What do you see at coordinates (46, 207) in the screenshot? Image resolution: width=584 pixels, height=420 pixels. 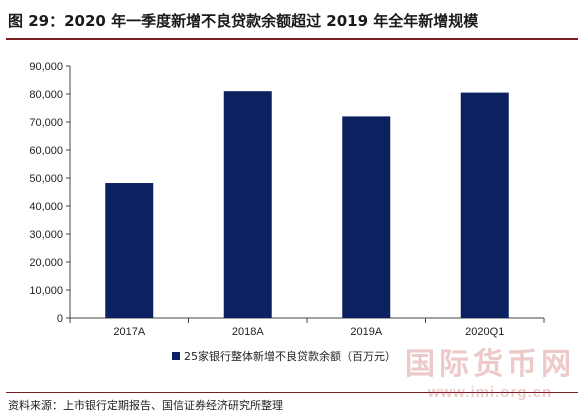 I see `y-tick-label: 40,000` at bounding box center [46, 207].